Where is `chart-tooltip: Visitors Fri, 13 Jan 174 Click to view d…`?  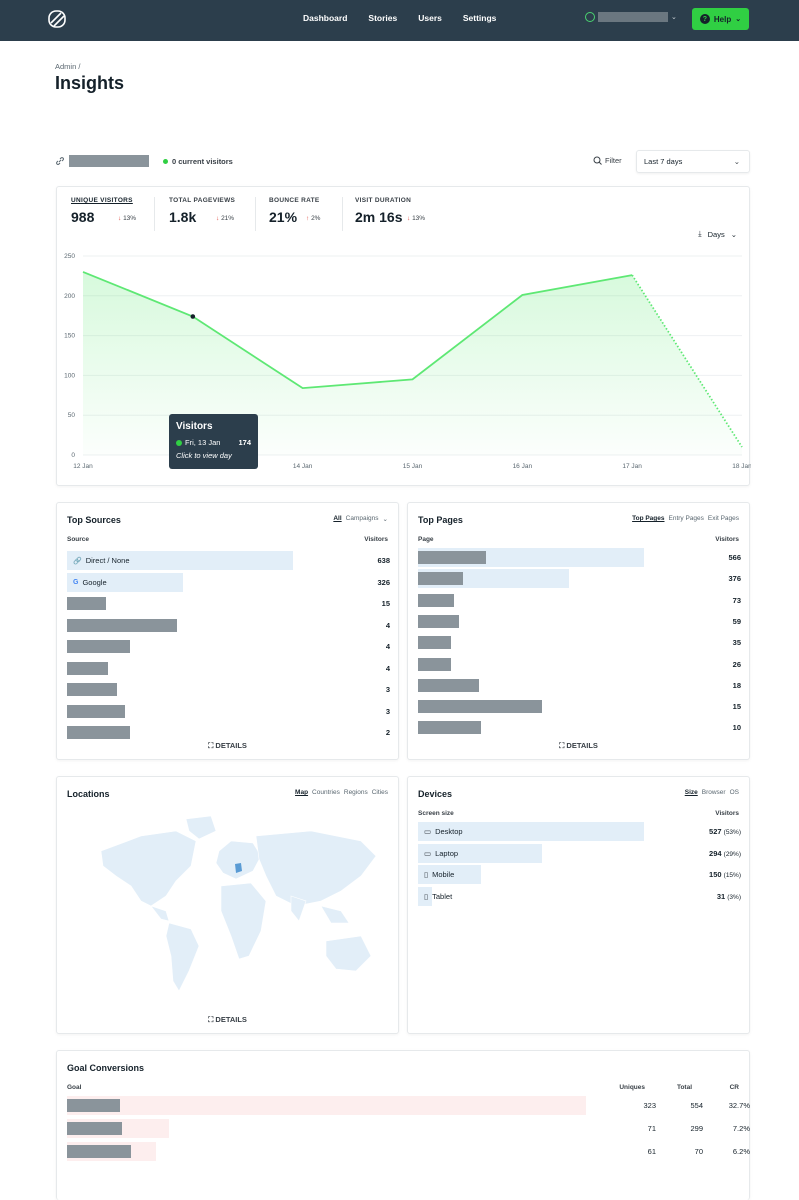
chart-tooltip: Visitors Fri, 13 Jan 174 Click to view d… is located at coordinates (213, 441).